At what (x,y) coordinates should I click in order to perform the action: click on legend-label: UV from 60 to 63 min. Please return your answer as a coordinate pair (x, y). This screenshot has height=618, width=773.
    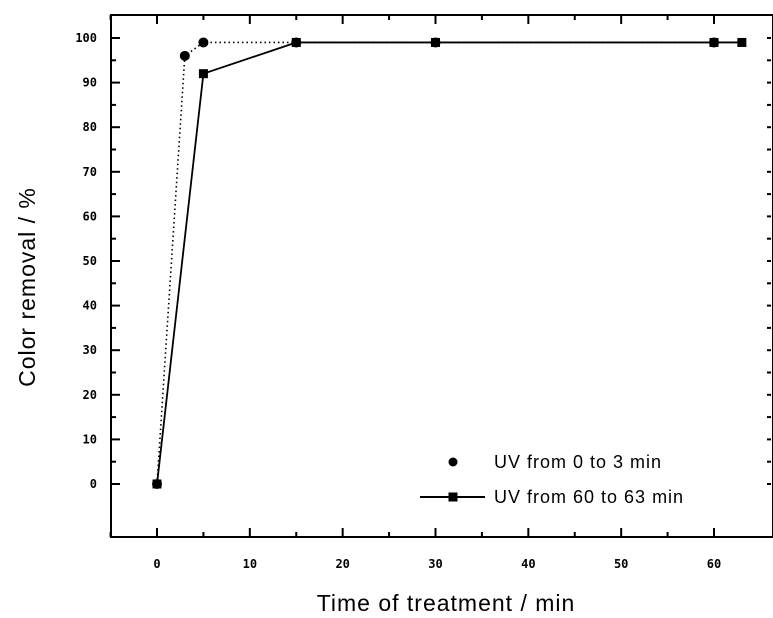
    Looking at the image, I should click on (589, 497).